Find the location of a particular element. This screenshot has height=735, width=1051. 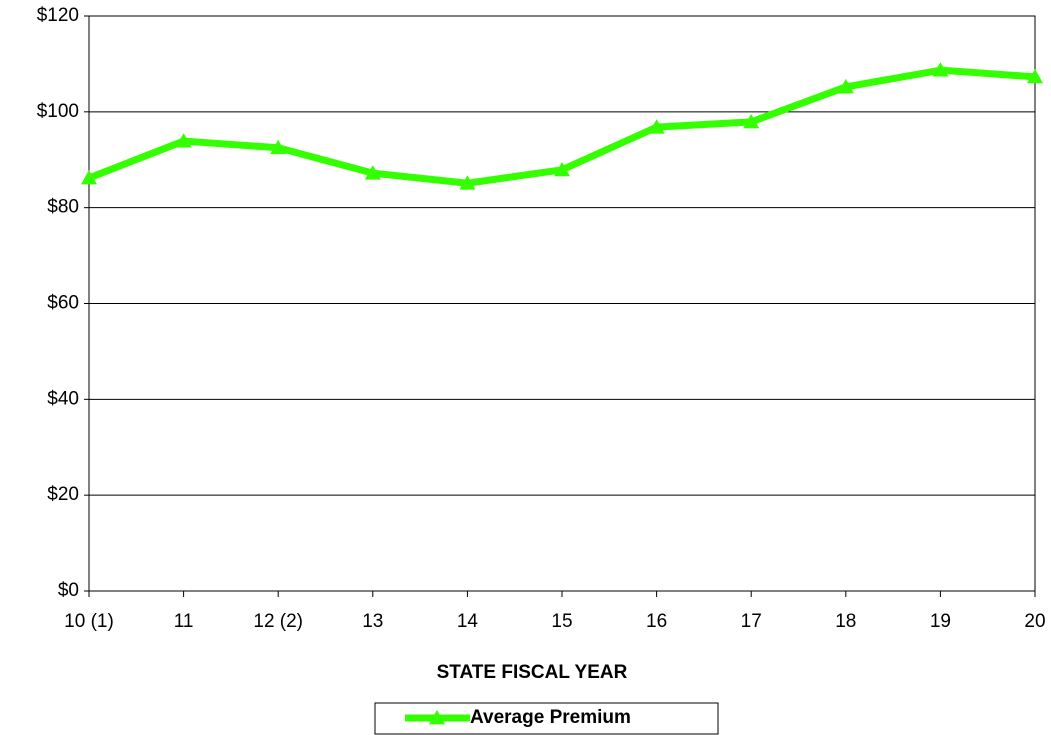

y-tick-label: $40 is located at coordinates (63, 398).